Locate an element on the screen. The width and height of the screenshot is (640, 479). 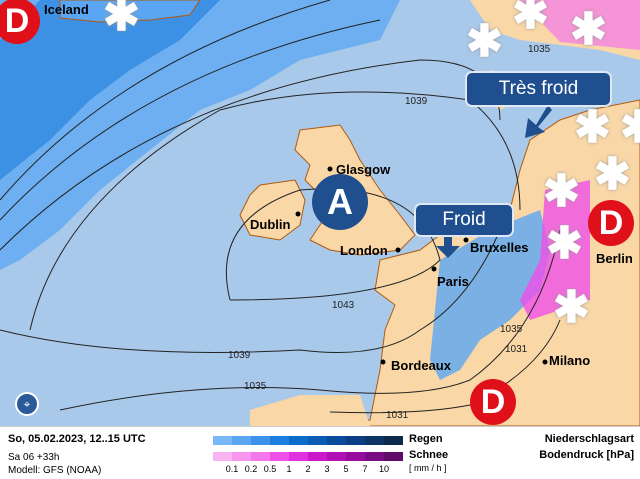
city-iceland: Iceland is located at coordinates (66, 9).